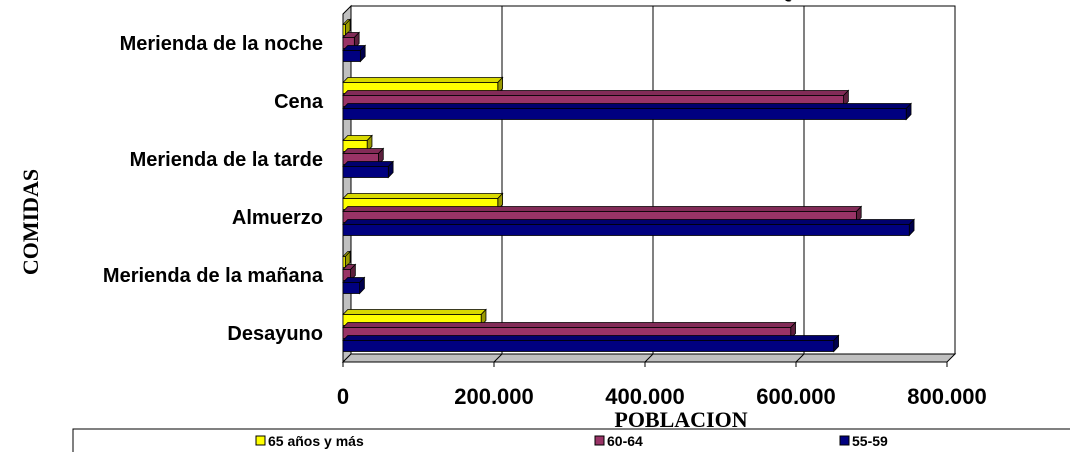  I want to click on x-axis-ticks: 0 200.000 400.000 600.000 800.000, so click(662, 385).